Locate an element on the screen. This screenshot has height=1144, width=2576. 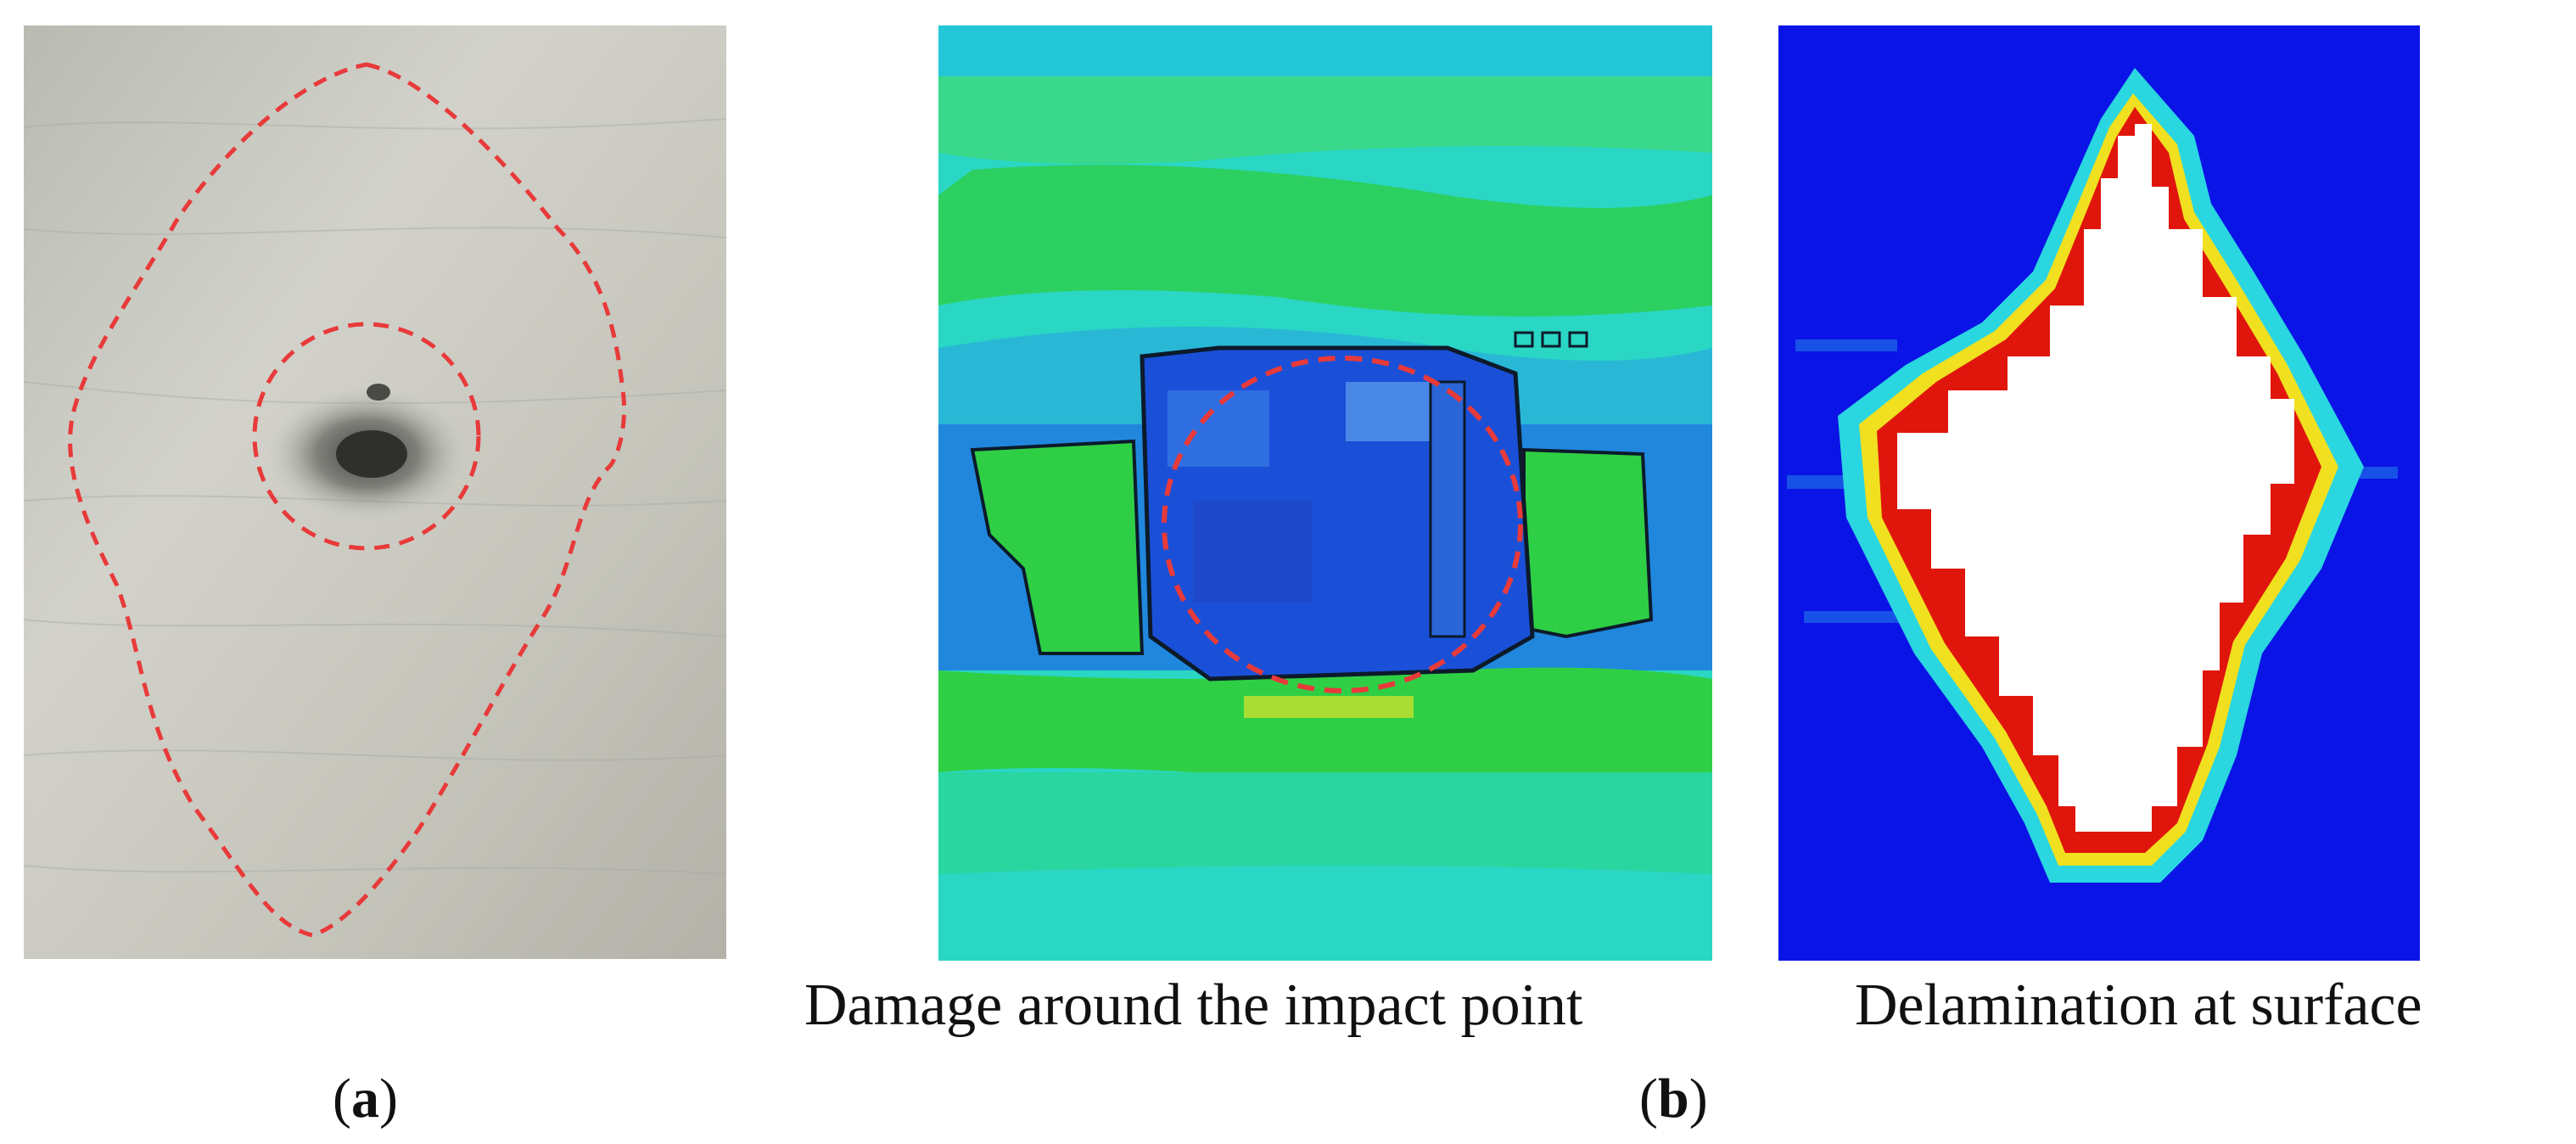
panel-label-a-close: ) is located at coordinates (388, 1099).